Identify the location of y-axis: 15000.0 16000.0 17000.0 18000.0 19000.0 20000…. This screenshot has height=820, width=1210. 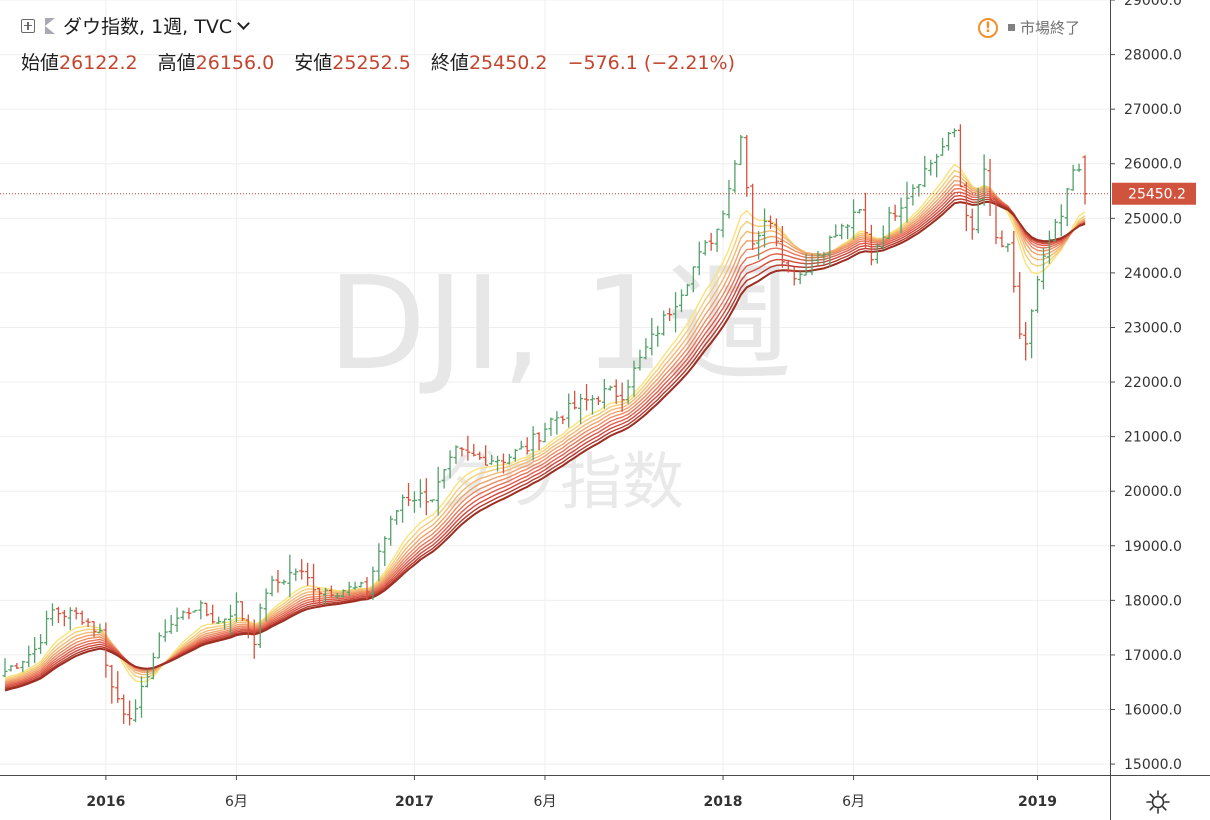
(1146, 386).